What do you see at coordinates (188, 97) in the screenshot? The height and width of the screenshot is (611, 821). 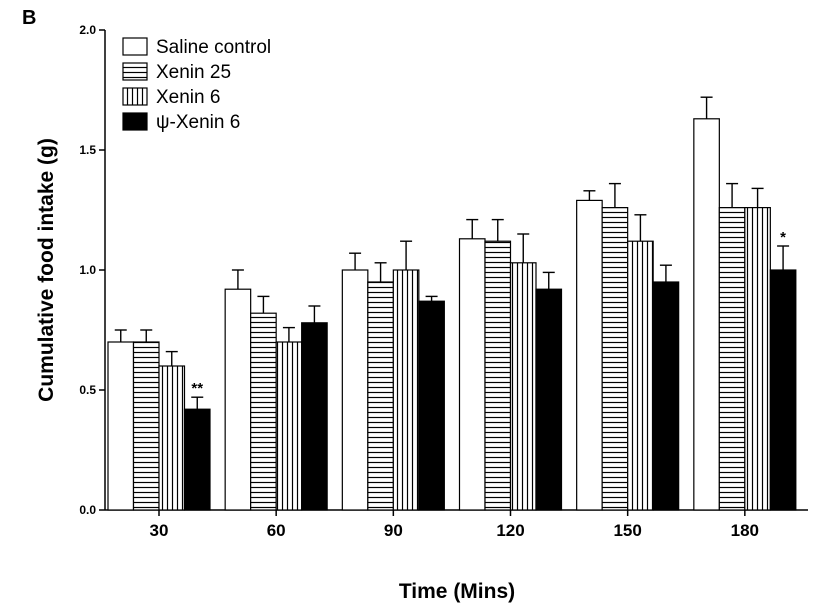 I see `legend-label: Xenin 6` at bounding box center [188, 97].